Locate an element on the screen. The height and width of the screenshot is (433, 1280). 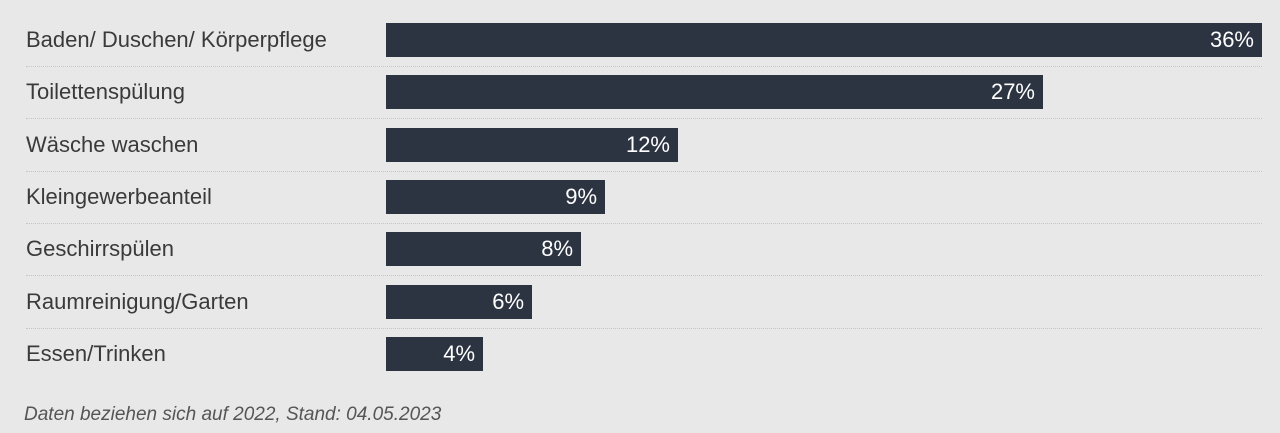
bar: 9% is located at coordinates (495, 197).